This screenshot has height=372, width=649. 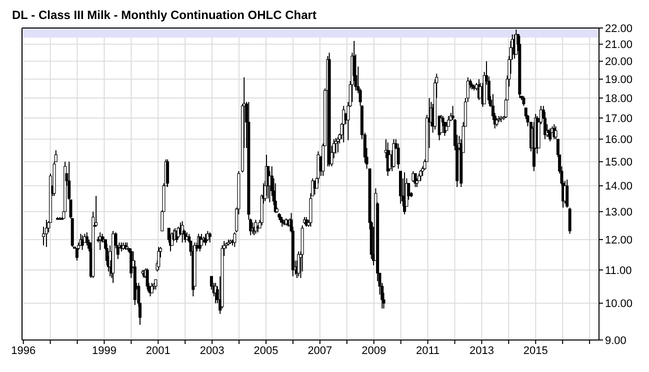 What do you see at coordinates (619, 28) in the screenshot?
I see `y-tick-label: 22.00` at bounding box center [619, 28].